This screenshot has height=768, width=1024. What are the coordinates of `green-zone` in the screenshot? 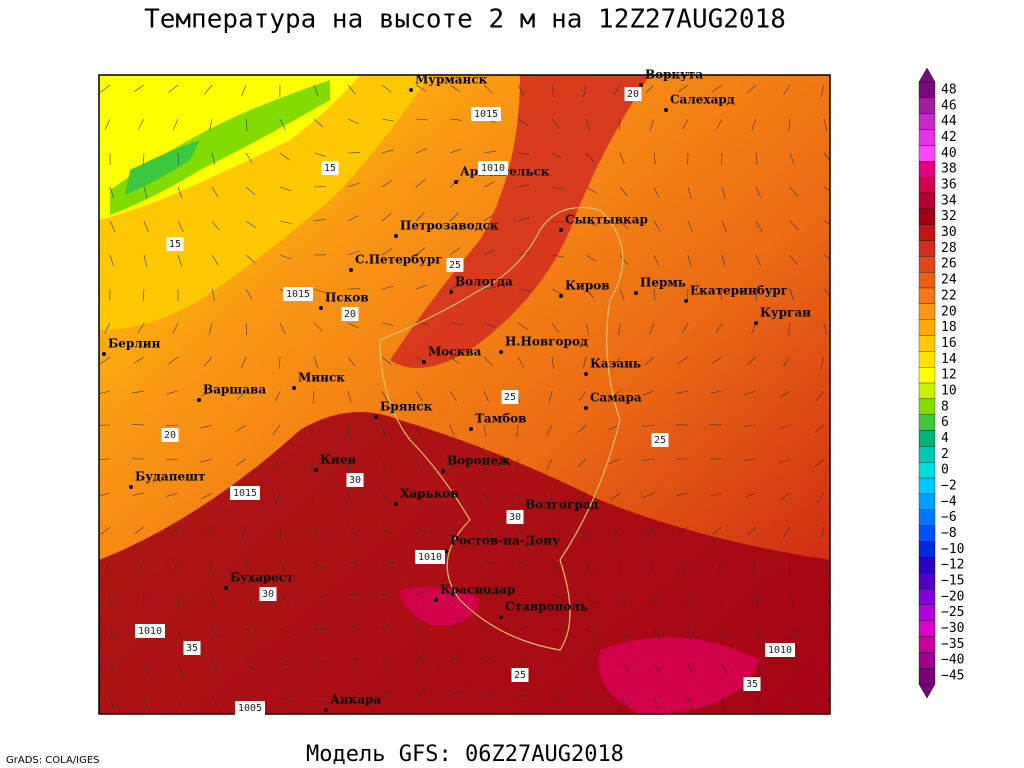 It's located at (220, 147).